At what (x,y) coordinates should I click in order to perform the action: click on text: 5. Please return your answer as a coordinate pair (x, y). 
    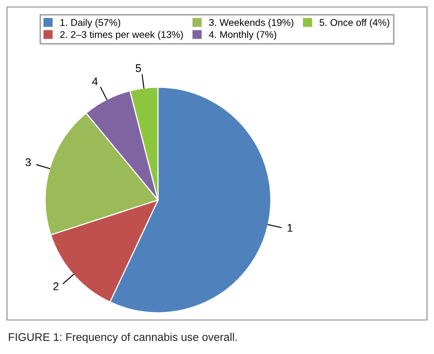
    Looking at the image, I should click on (138, 68).